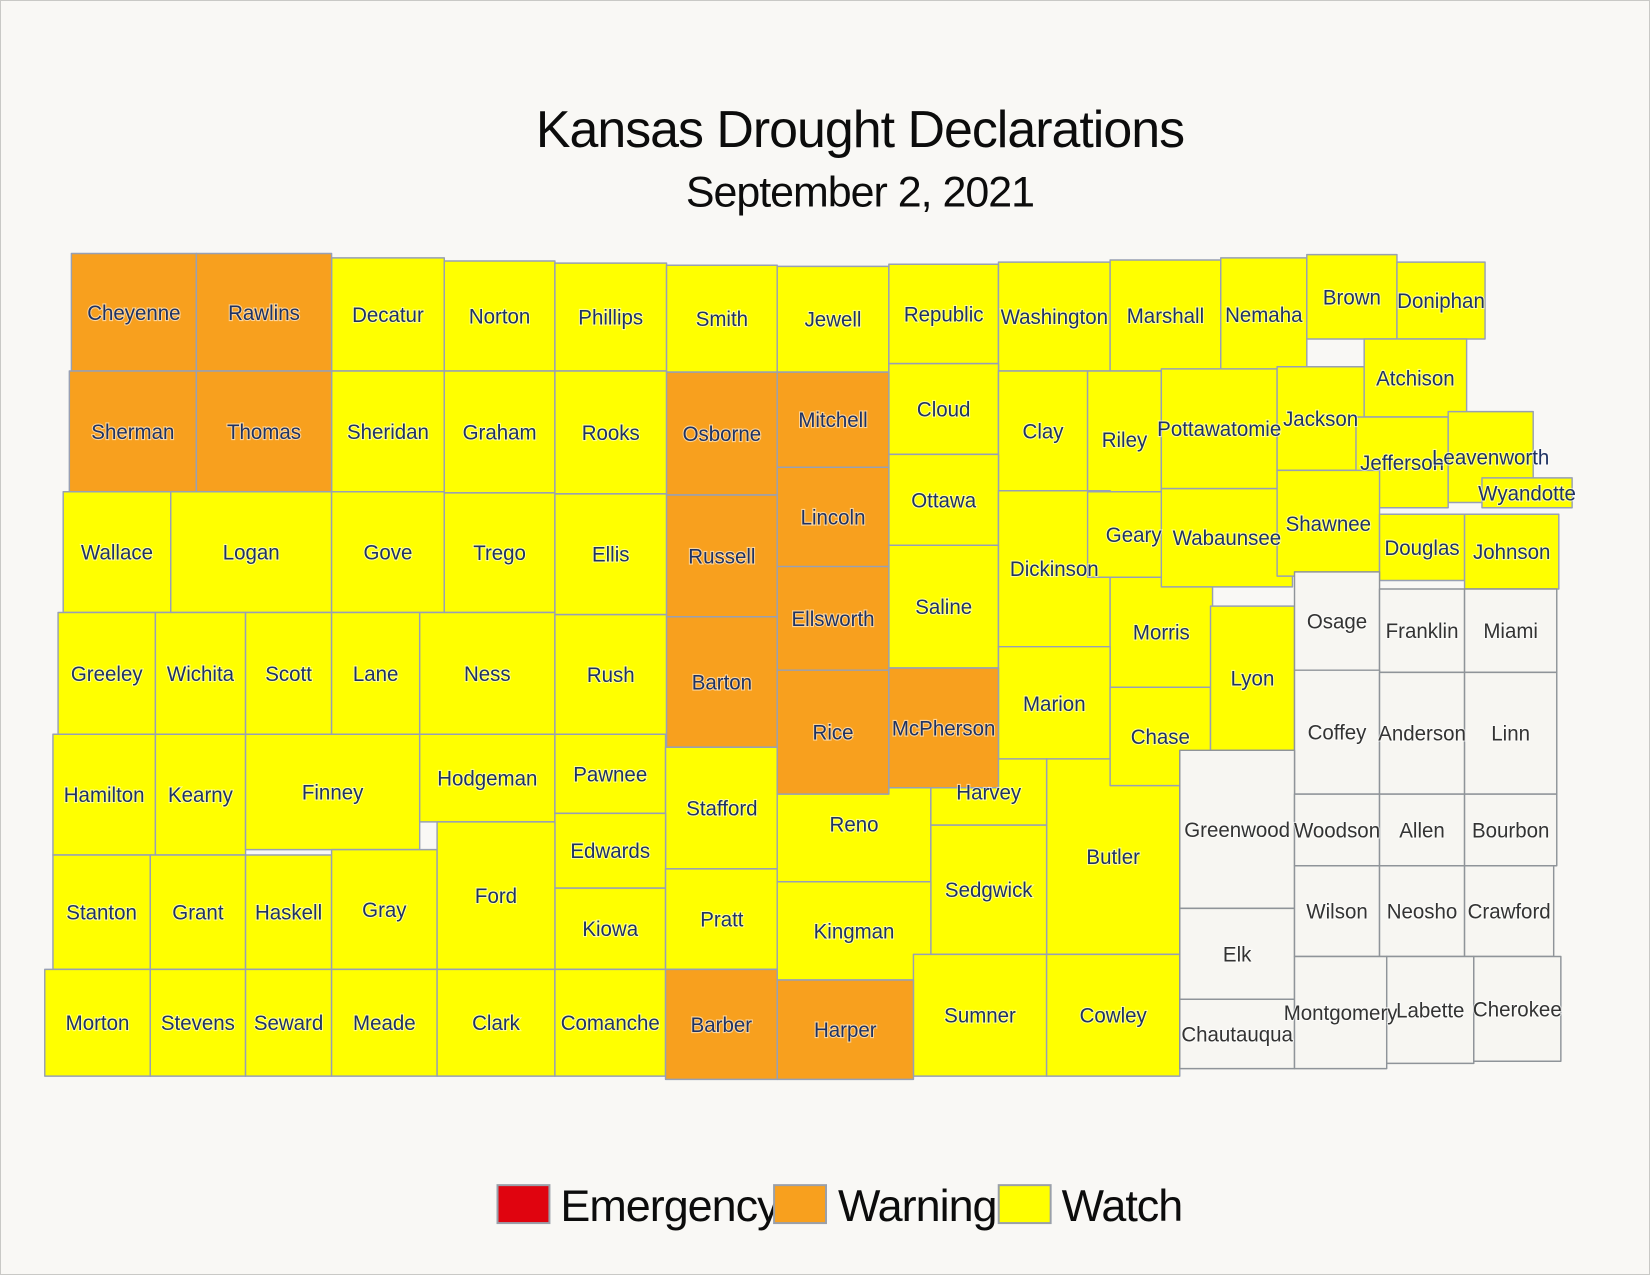 Image resolution: width=1650 pixels, height=1275 pixels. I want to click on county-label-harvey: Harvey, so click(988, 792).